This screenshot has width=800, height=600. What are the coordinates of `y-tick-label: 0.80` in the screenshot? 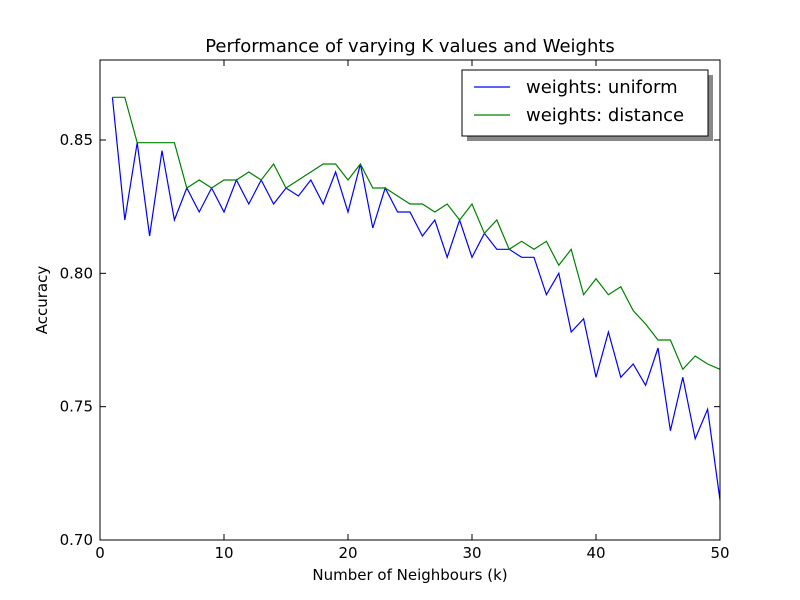 It's located at (76, 273).